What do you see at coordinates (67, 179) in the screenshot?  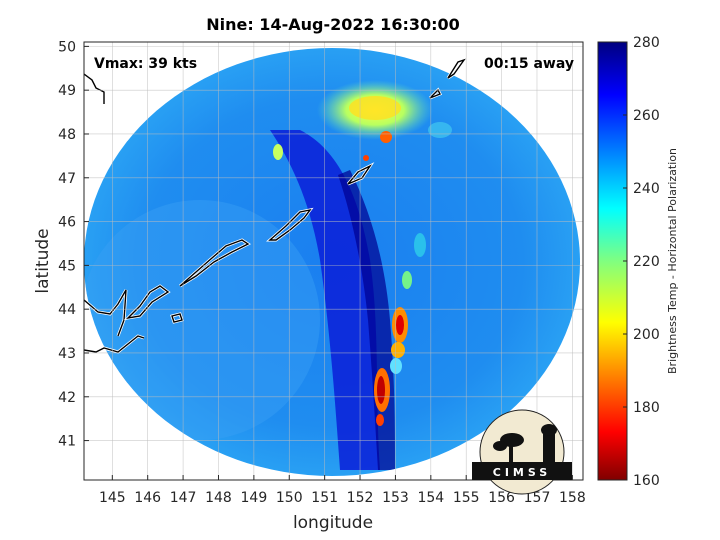 I see `y-tick-label: 47` at bounding box center [67, 179].